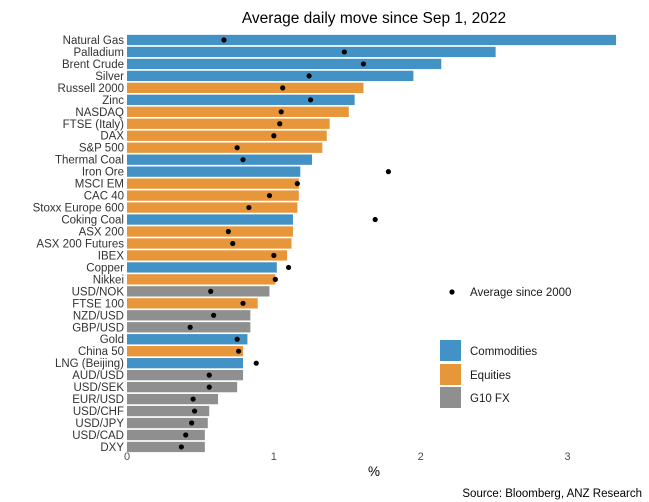 Image resolution: width=649 pixels, height=502 pixels. What do you see at coordinates (113, 101) in the screenshot?
I see `category-label-zinc: Zinc` at bounding box center [113, 101].